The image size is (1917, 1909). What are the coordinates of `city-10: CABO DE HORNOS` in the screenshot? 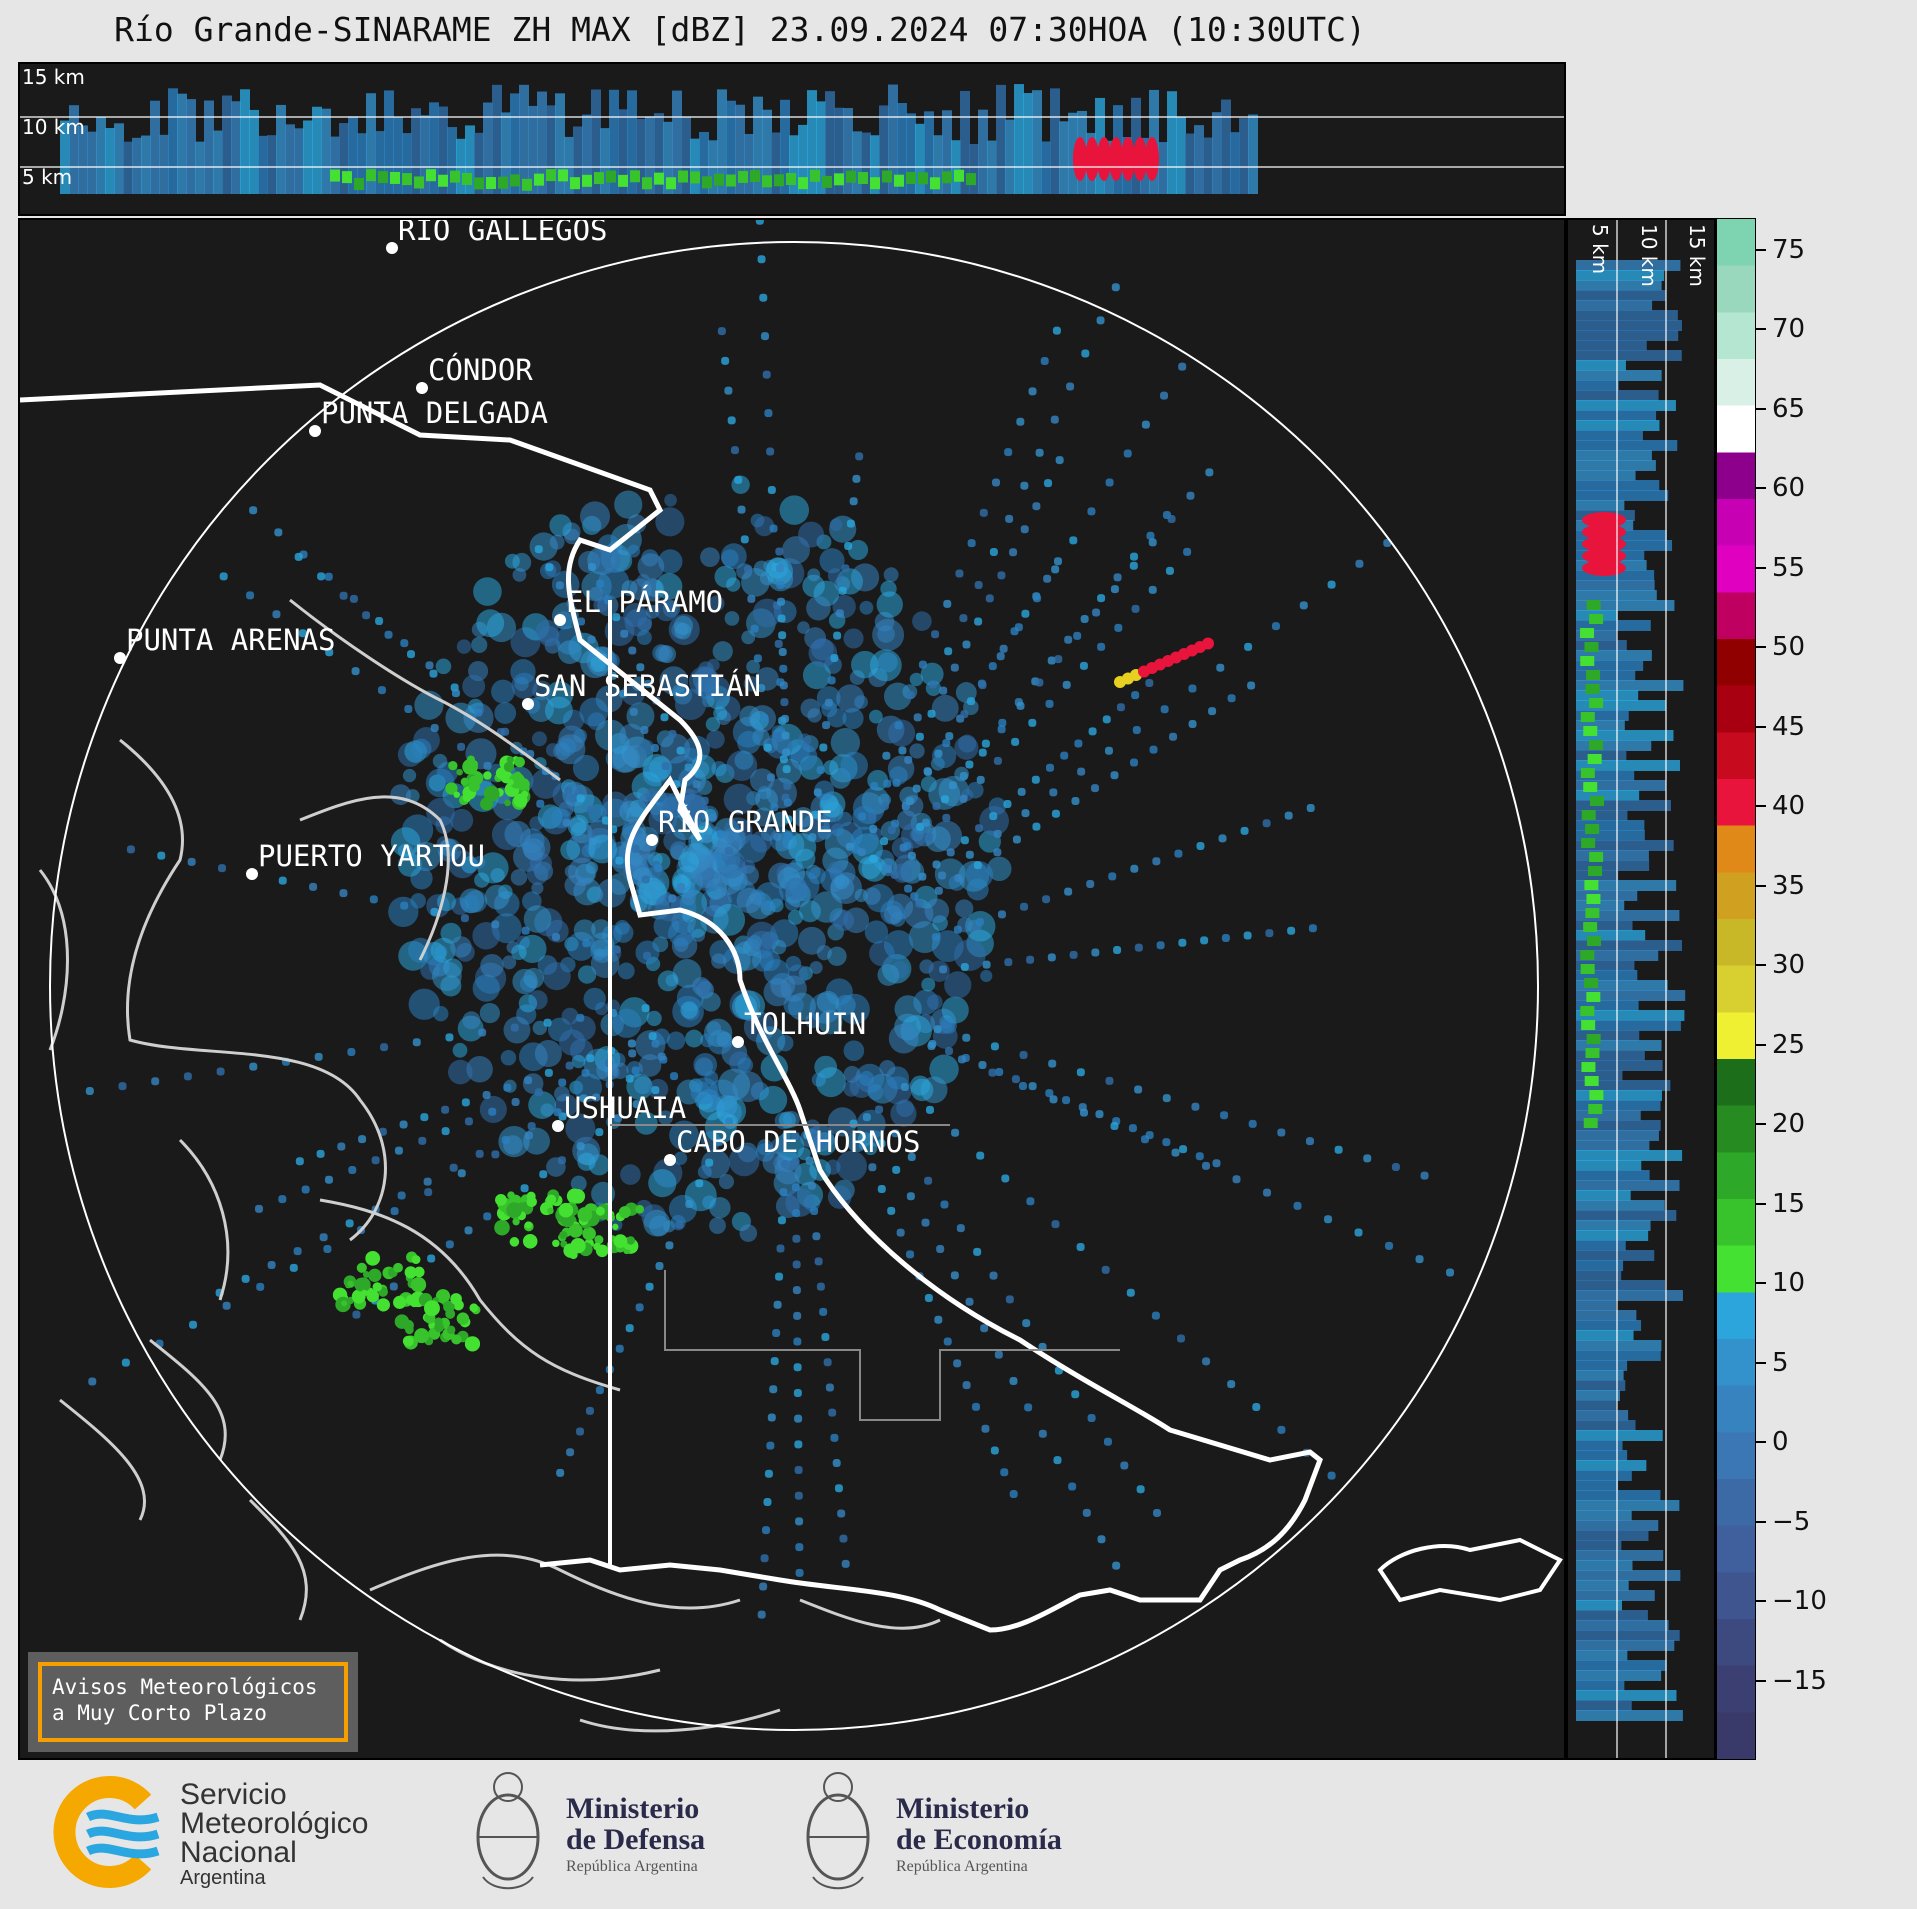 It's located at (792, 1145).